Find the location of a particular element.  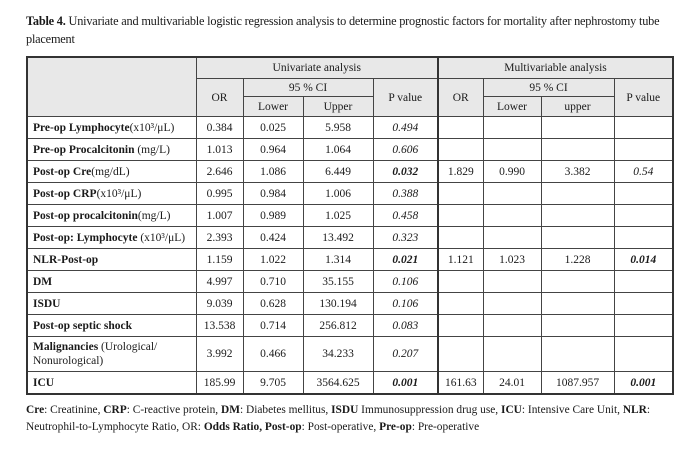

uni-or: 0.384 is located at coordinates (219, 127).